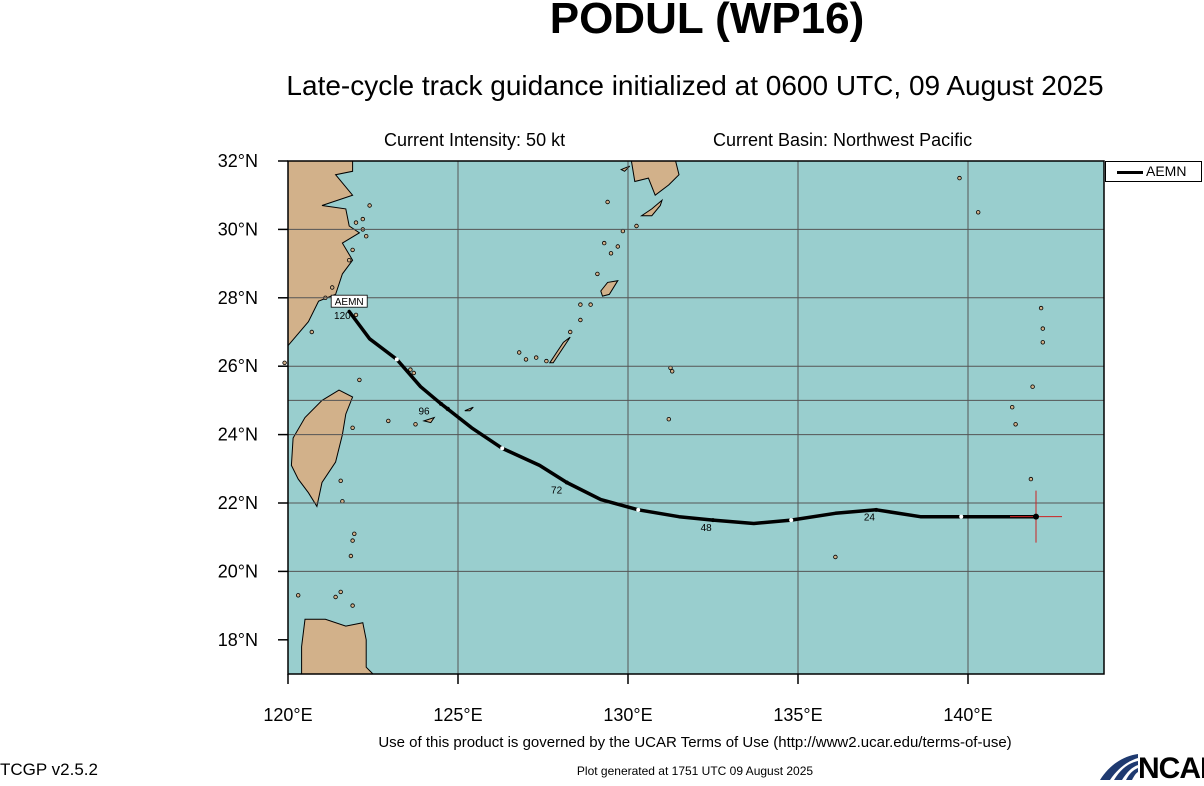 The height and width of the screenshot is (786, 1204). Describe the element at coordinates (559, 350) in the screenshot. I see `okinawa-island` at that location.